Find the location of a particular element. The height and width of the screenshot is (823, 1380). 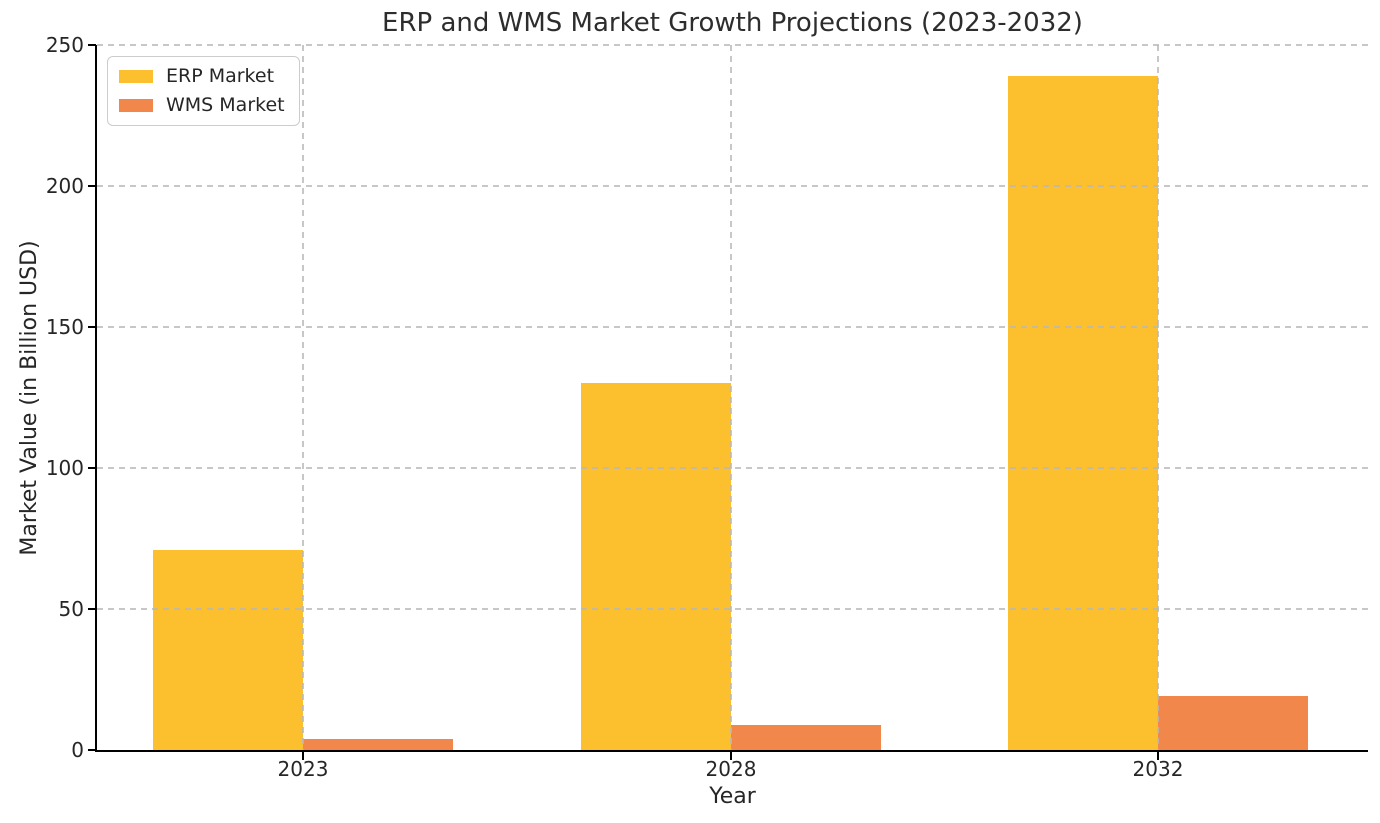

x-axis-line is located at coordinates (731, 751).